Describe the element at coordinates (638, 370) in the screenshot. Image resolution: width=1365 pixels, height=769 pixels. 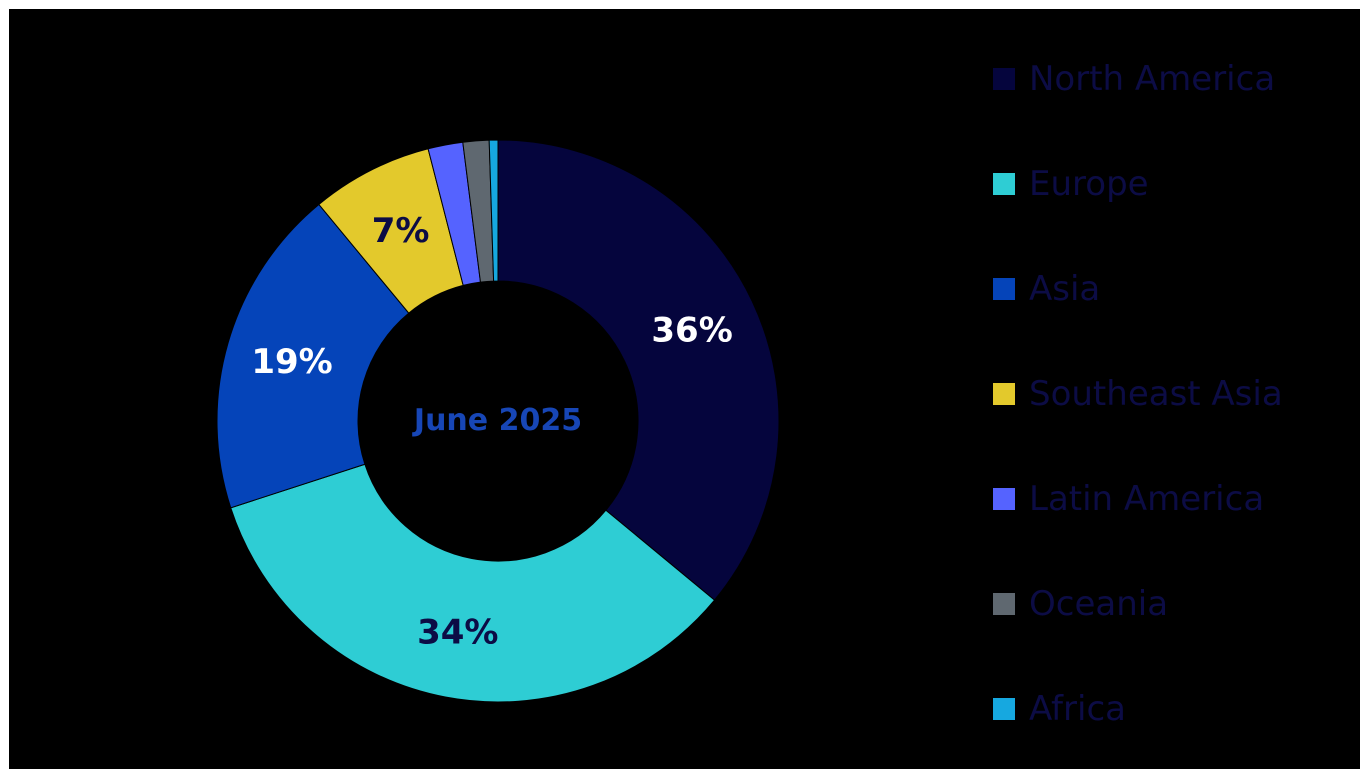
I see `slice-north-america` at that location.